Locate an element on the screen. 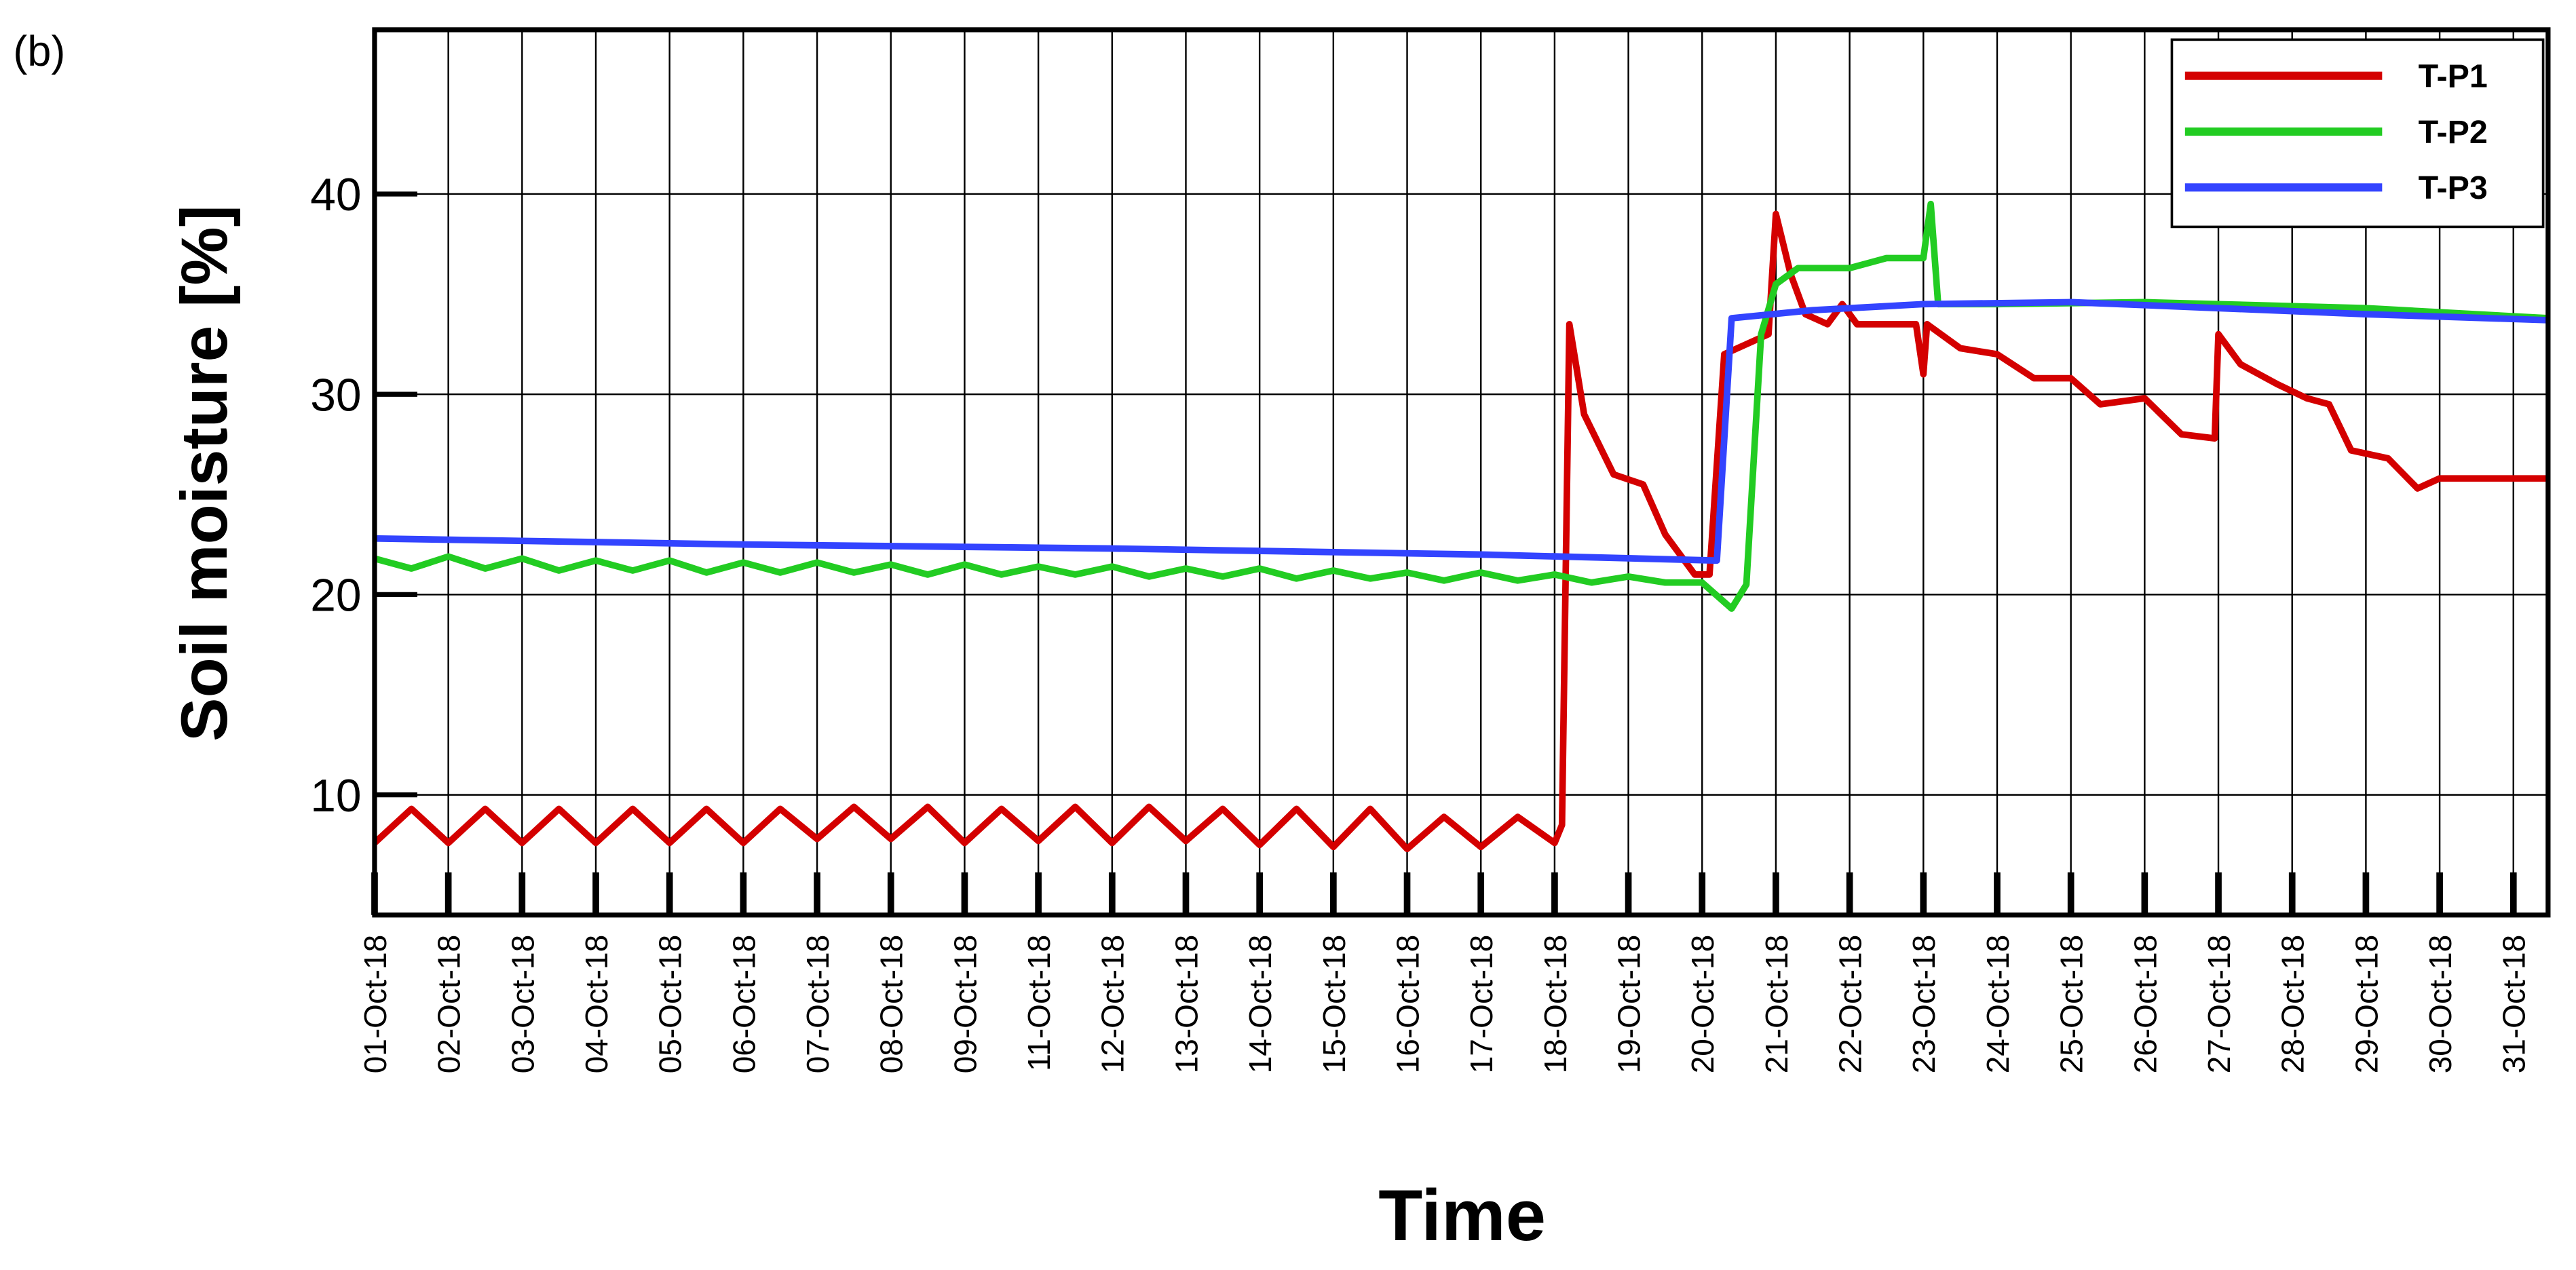 The height and width of the screenshot is (1270, 2576). x-tick-label: 11-Oct-18 is located at coordinates (1039, 1003).